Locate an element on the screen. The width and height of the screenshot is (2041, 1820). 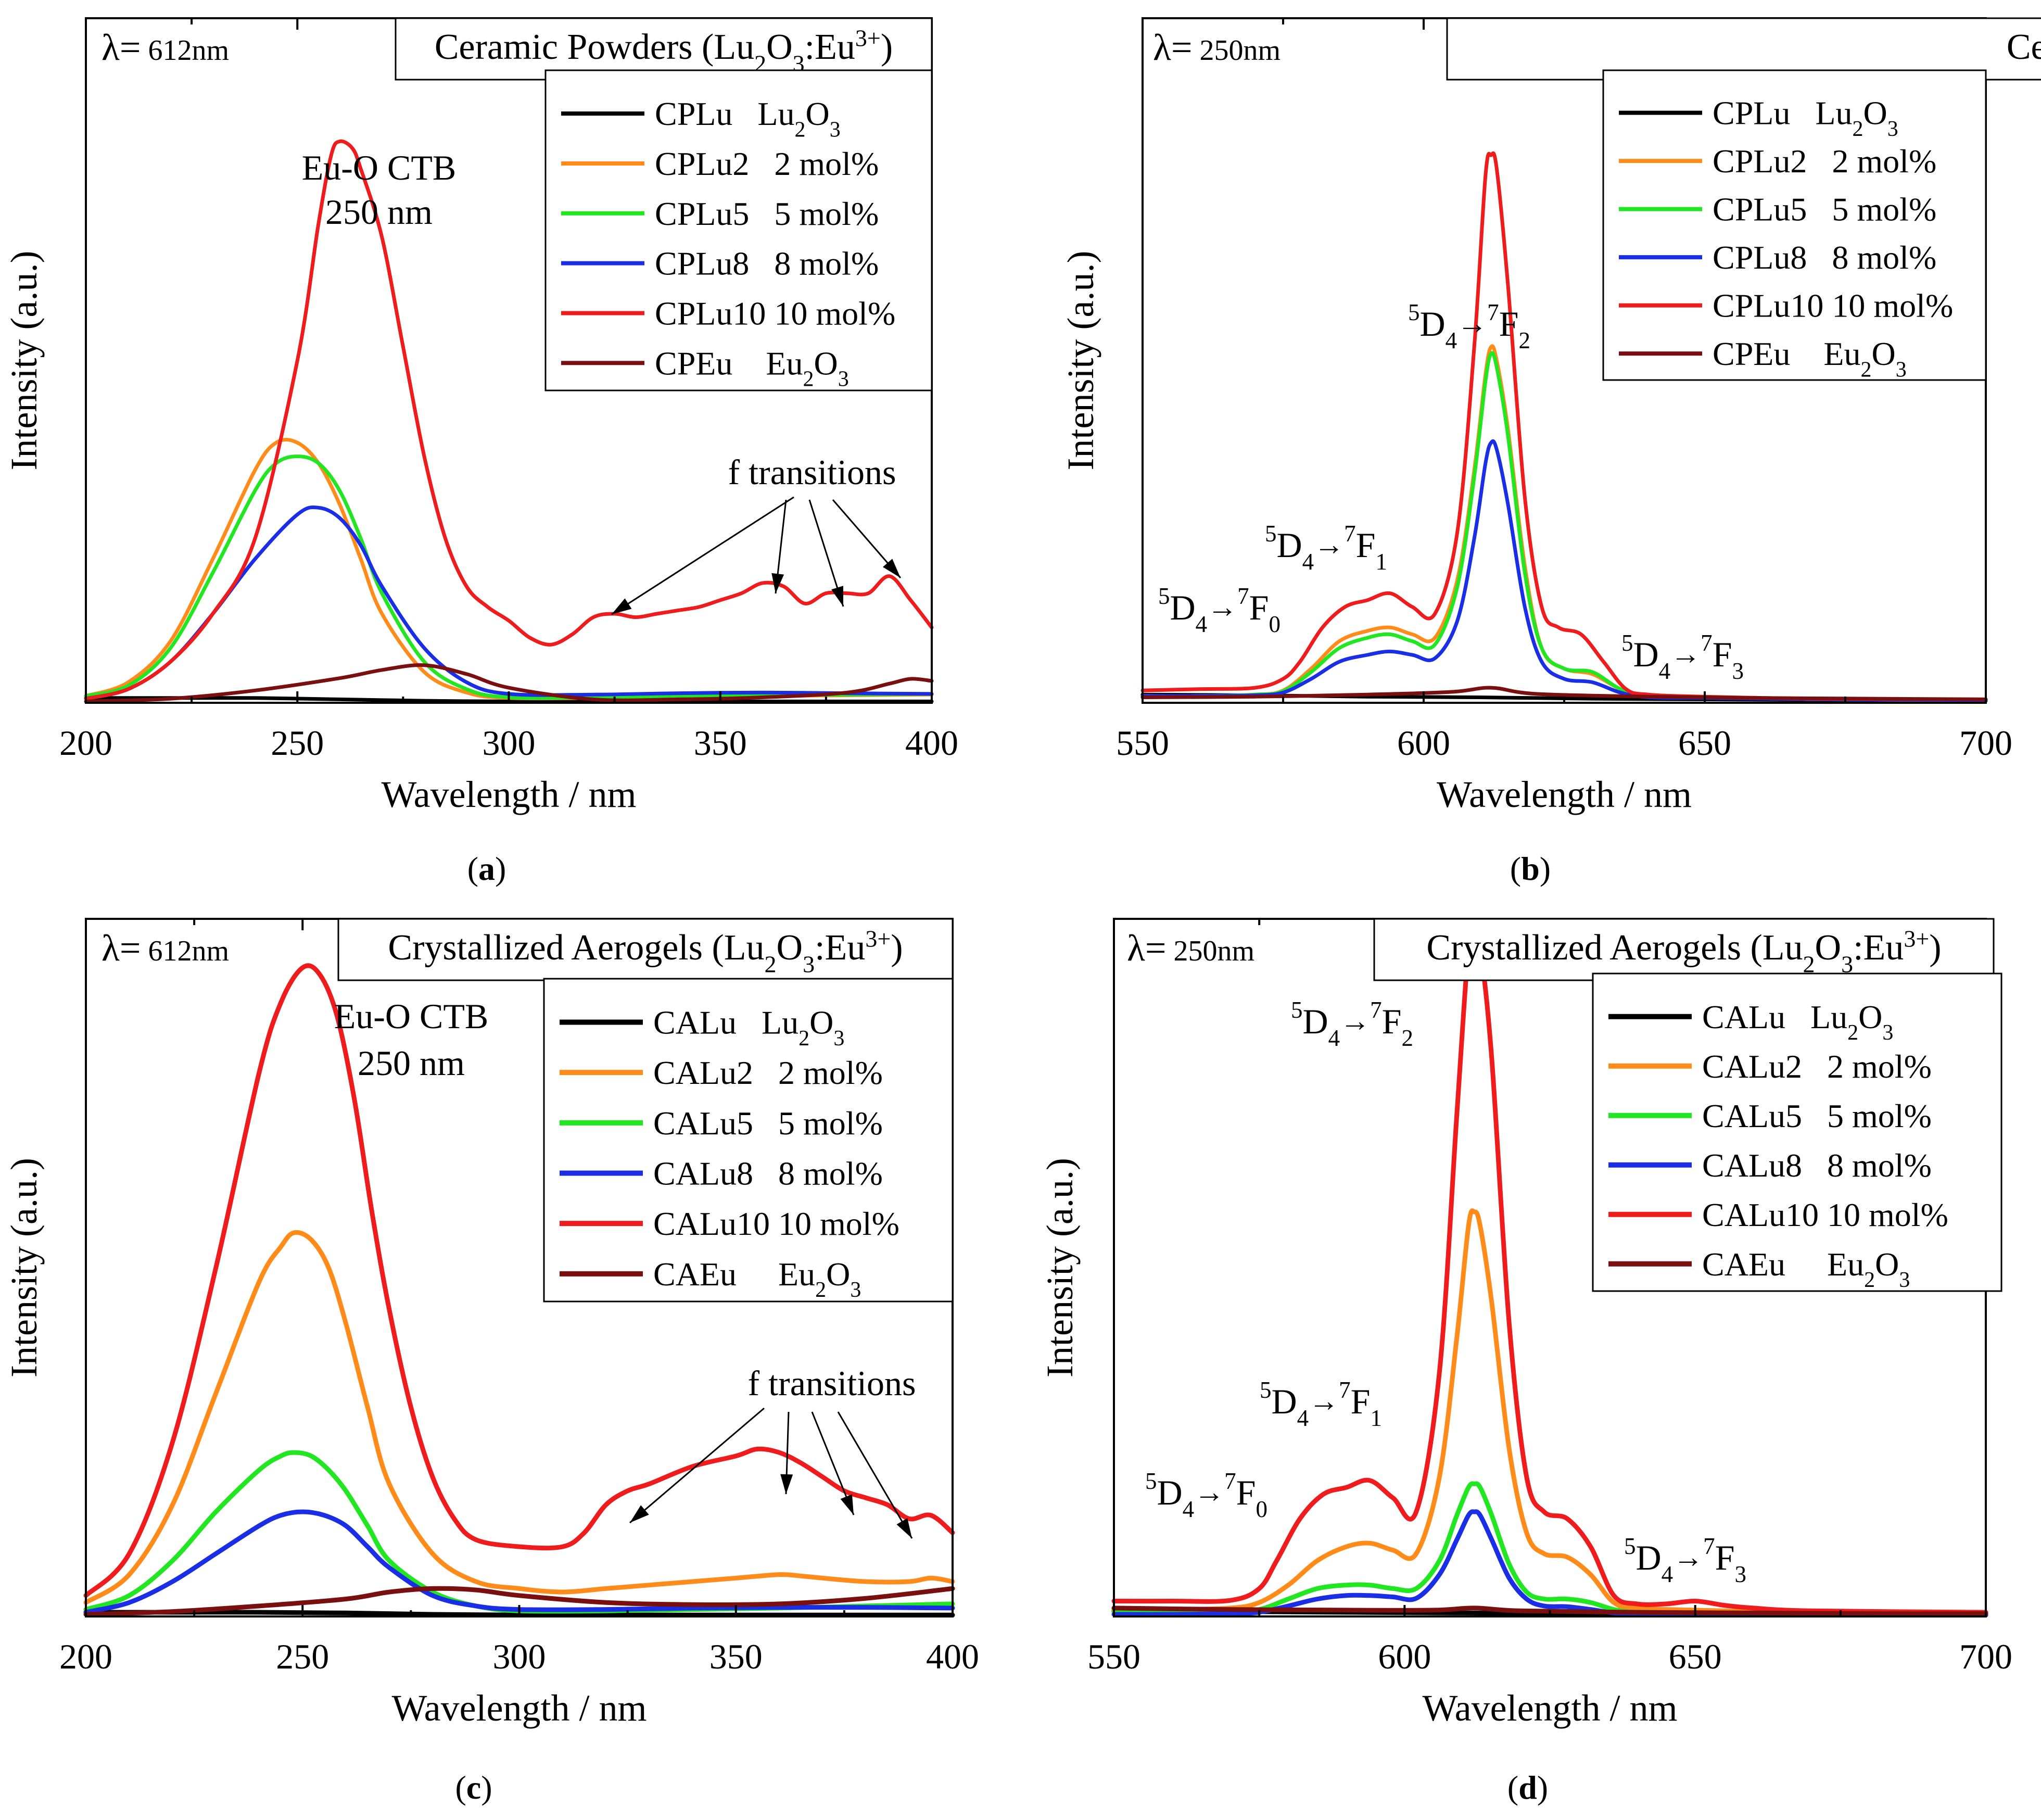
chart-title: Crystallized Aerogels (Lu2O3:Eu3+) is located at coordinates (1683, 952).